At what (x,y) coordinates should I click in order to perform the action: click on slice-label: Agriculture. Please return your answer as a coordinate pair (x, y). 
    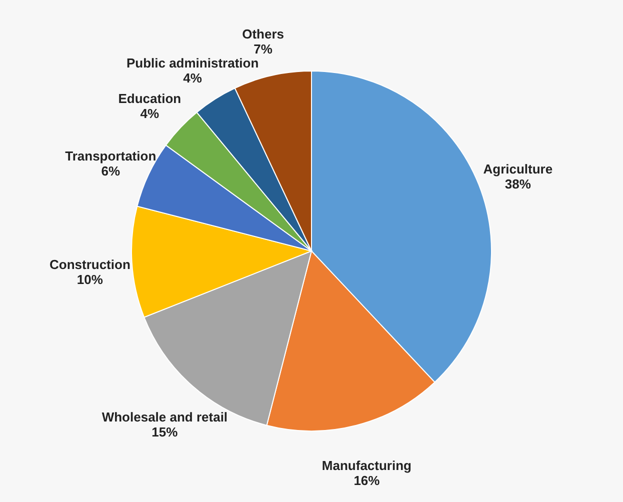
    Looking at the image, I should click on (518, 168).